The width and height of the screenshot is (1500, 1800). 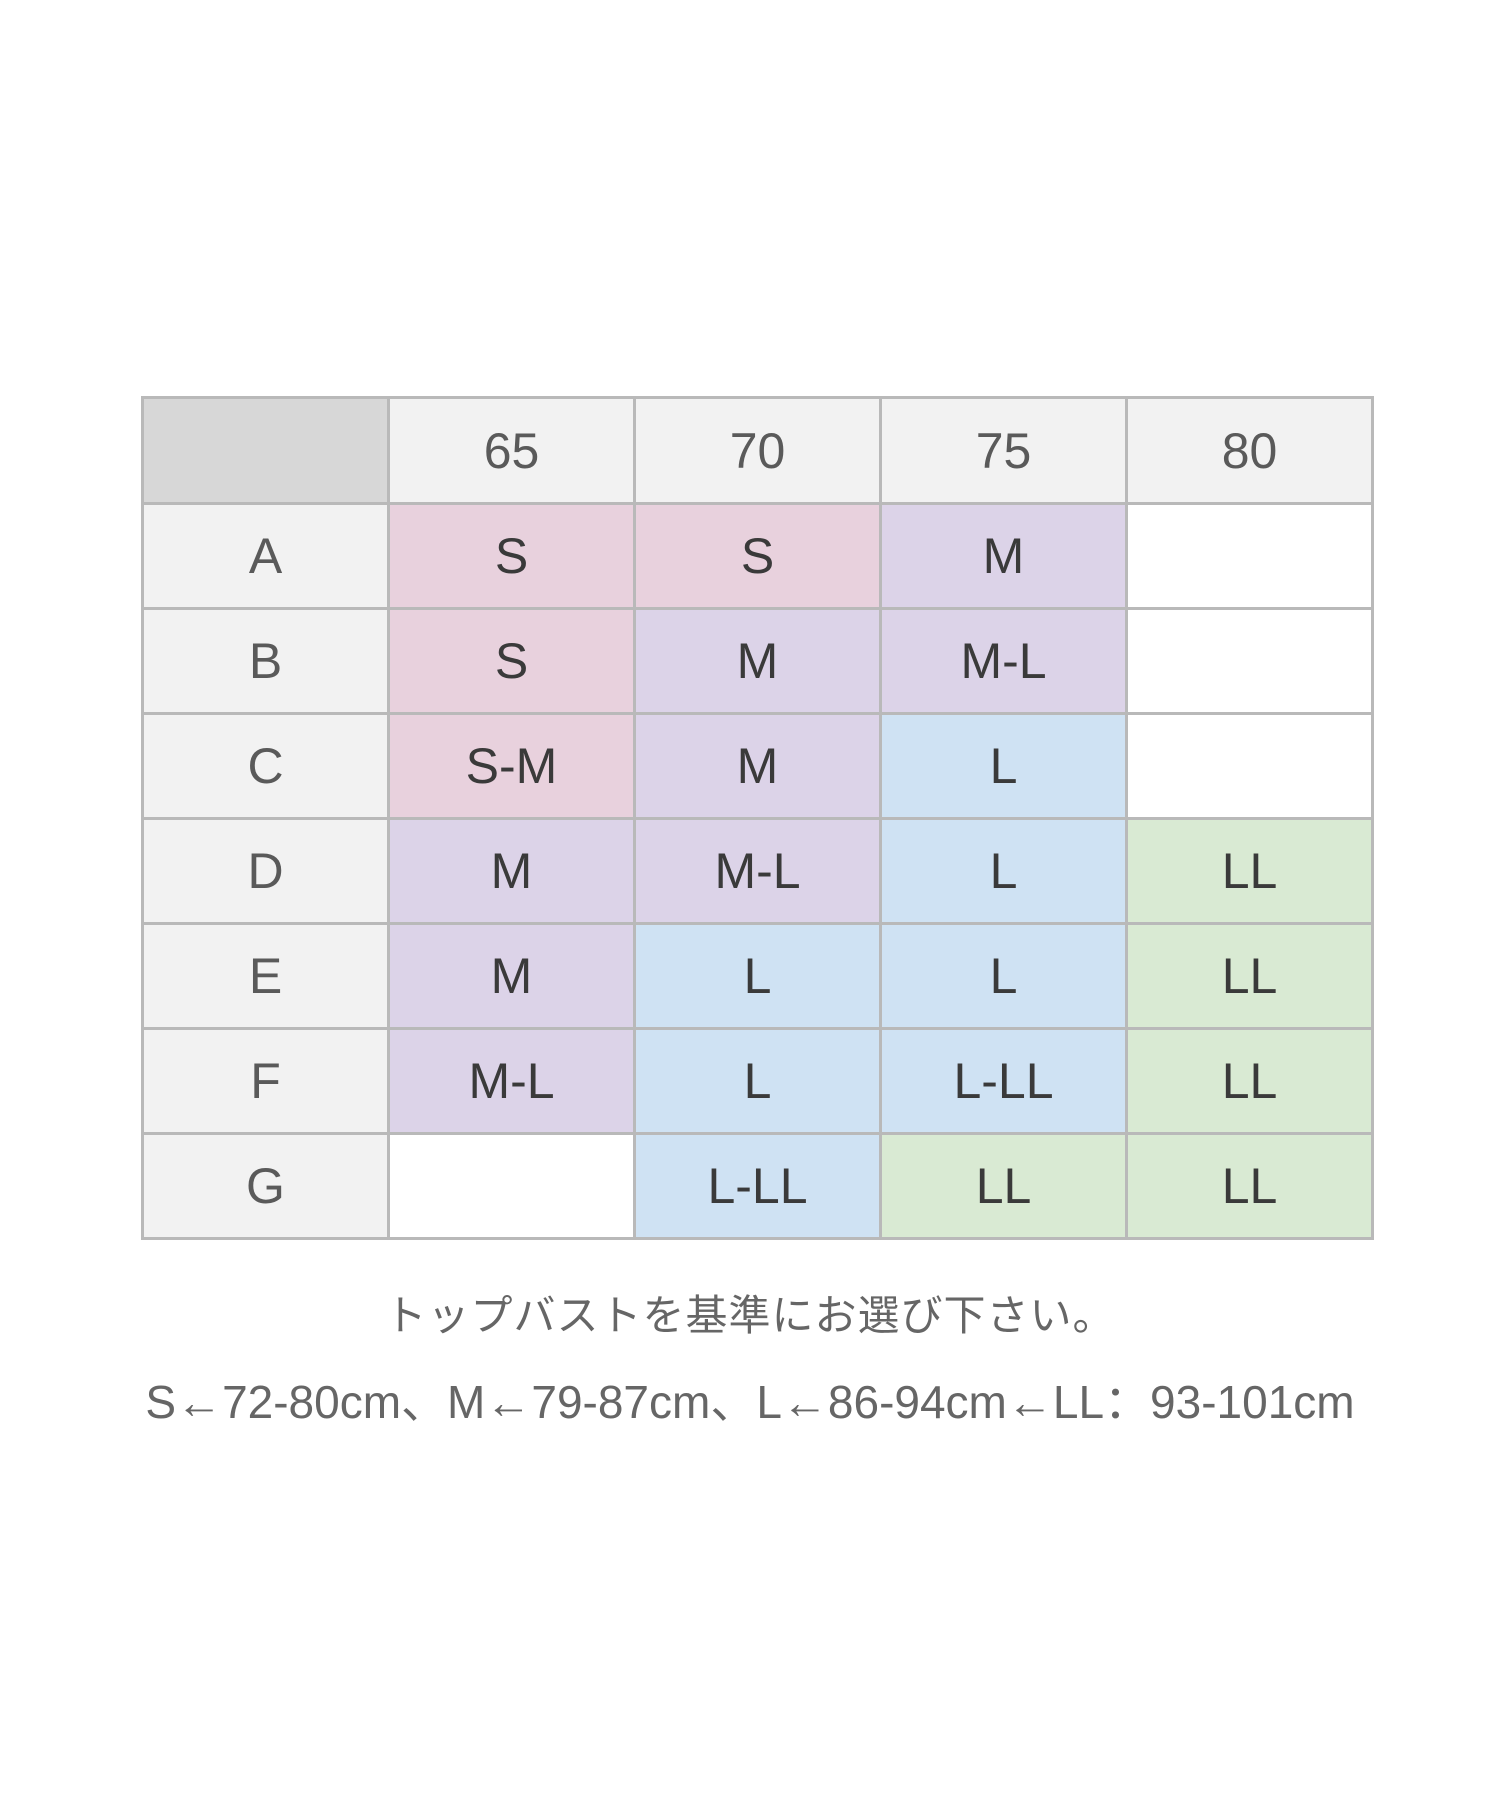 What do you see at coordinates (265, 871) in the screenshot?
I see `row-header: D` at bounding box center [265, 871].